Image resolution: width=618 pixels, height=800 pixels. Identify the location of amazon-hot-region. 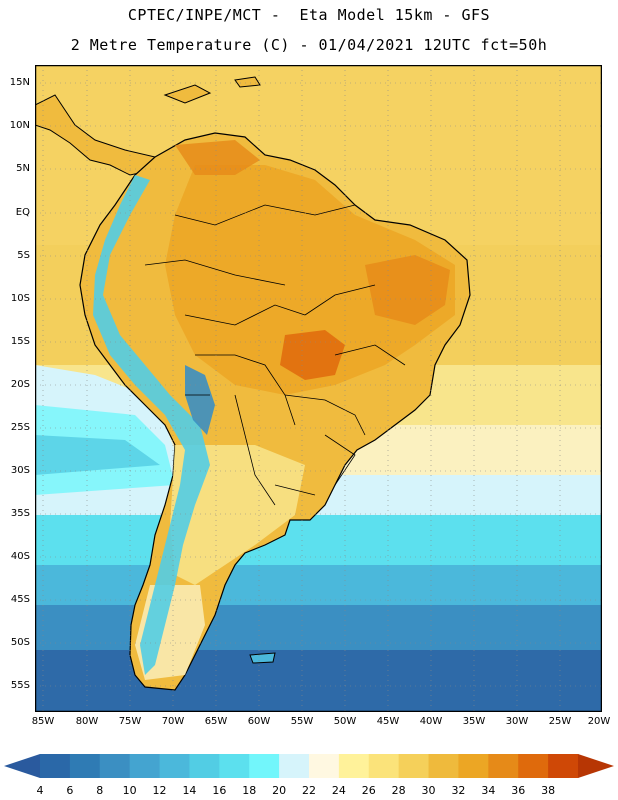
(310, 280).